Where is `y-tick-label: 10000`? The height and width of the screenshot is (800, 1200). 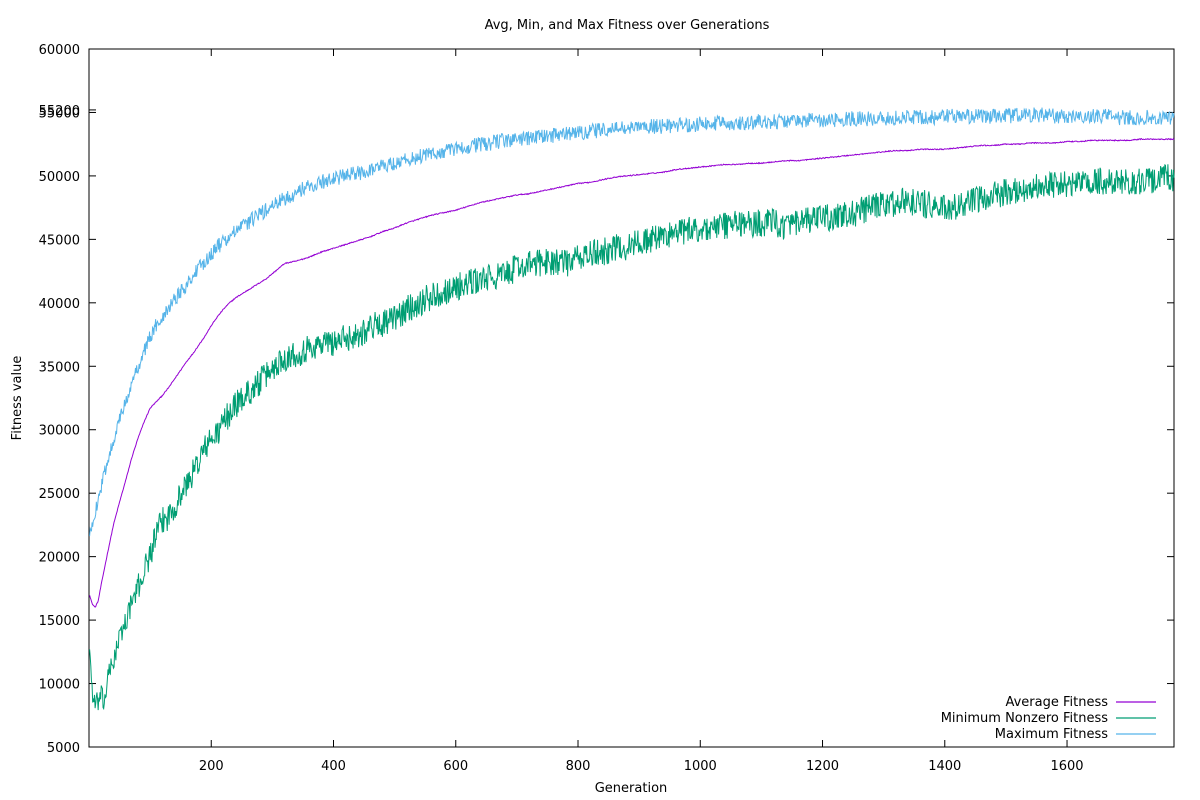
y-tick-label: 10000 is located at coordinates (59, 685).